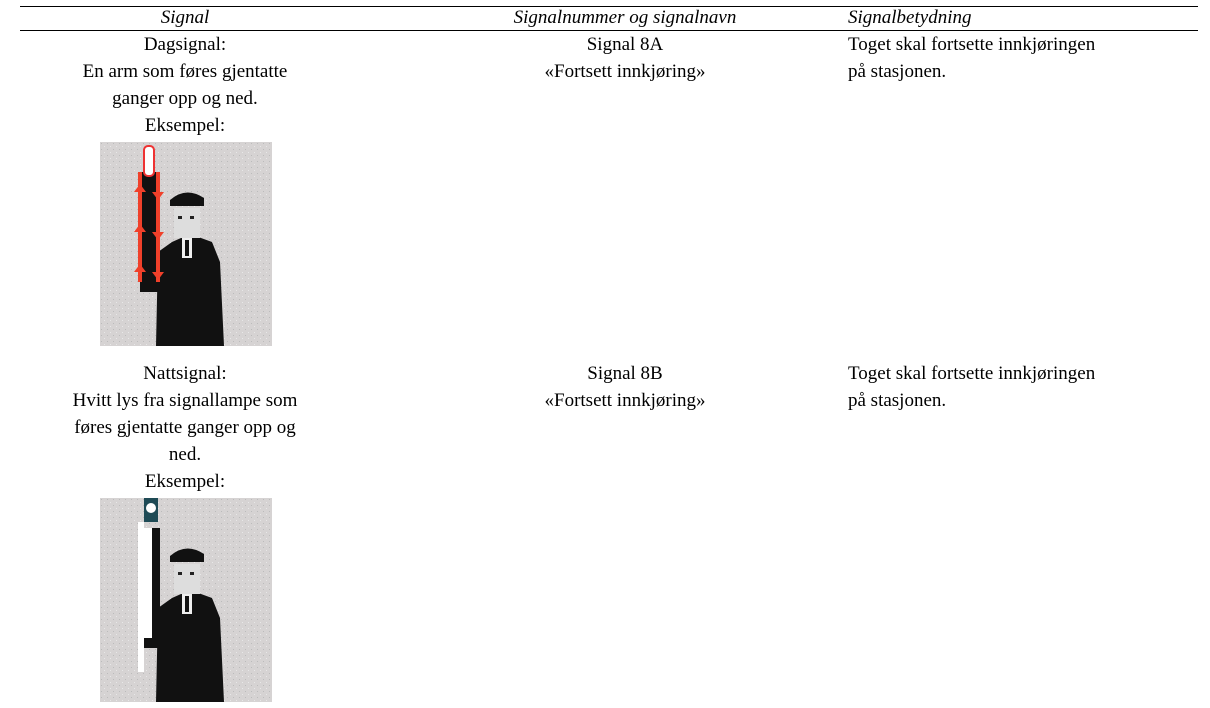 Image resolution: width=1210 pixels, height=708 pixels. What do you see at coordinates (185, 17) in the screenshot?
I see `header-cell: Signal` at bounding box center [185, 17].